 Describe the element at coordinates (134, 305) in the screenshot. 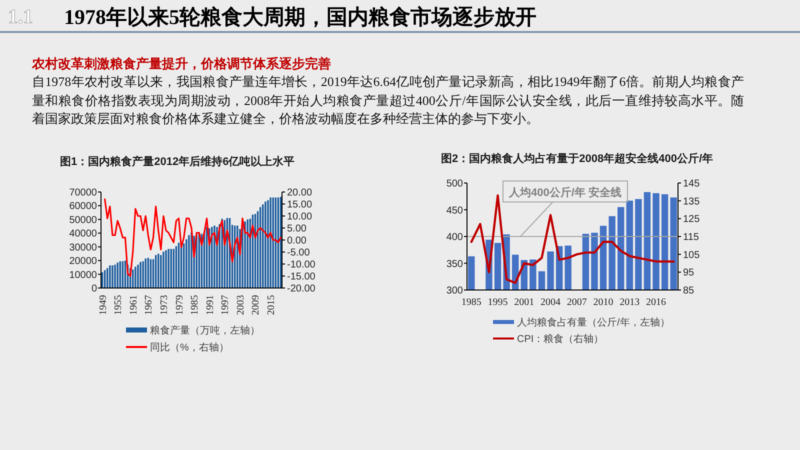

I see `x-tick-label: 1961` at that location.